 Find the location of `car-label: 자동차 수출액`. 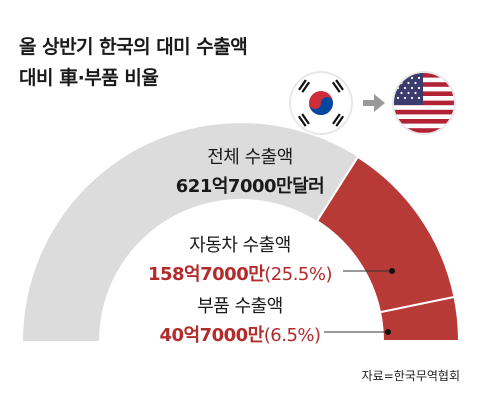

car-label: 자동차 수출액 is located at coordinates (240, 245).